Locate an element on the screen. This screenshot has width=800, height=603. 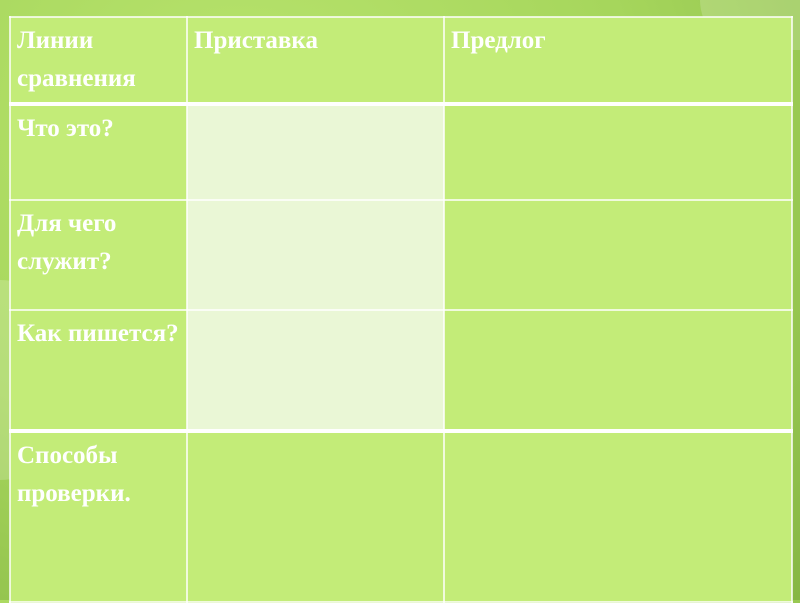
table-header-row: Линии сравнения Приставка Предлог is located at coordinates (401, 61).